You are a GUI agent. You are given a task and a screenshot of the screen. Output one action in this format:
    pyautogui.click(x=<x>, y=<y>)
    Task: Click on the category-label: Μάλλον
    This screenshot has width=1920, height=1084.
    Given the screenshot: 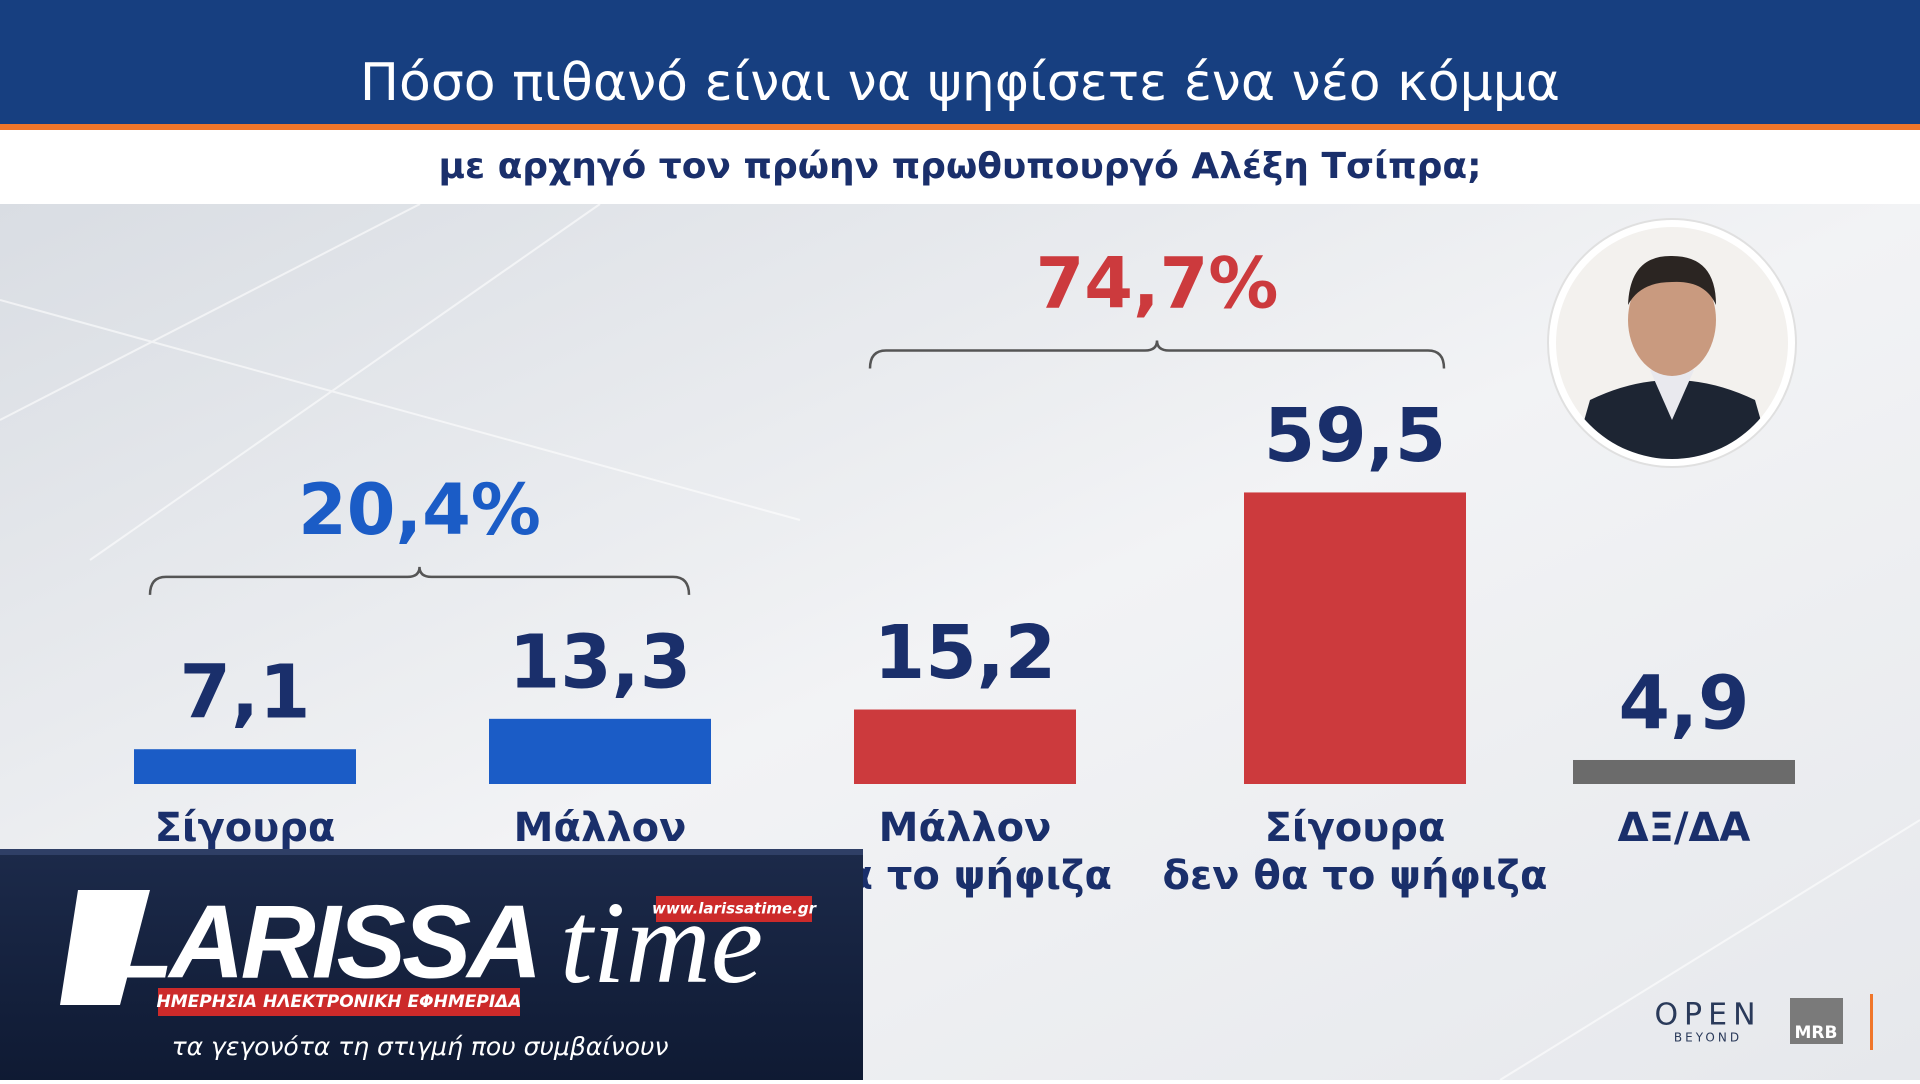 What is the action you would take?
    pyautogui.click(x=600, y=828)
    